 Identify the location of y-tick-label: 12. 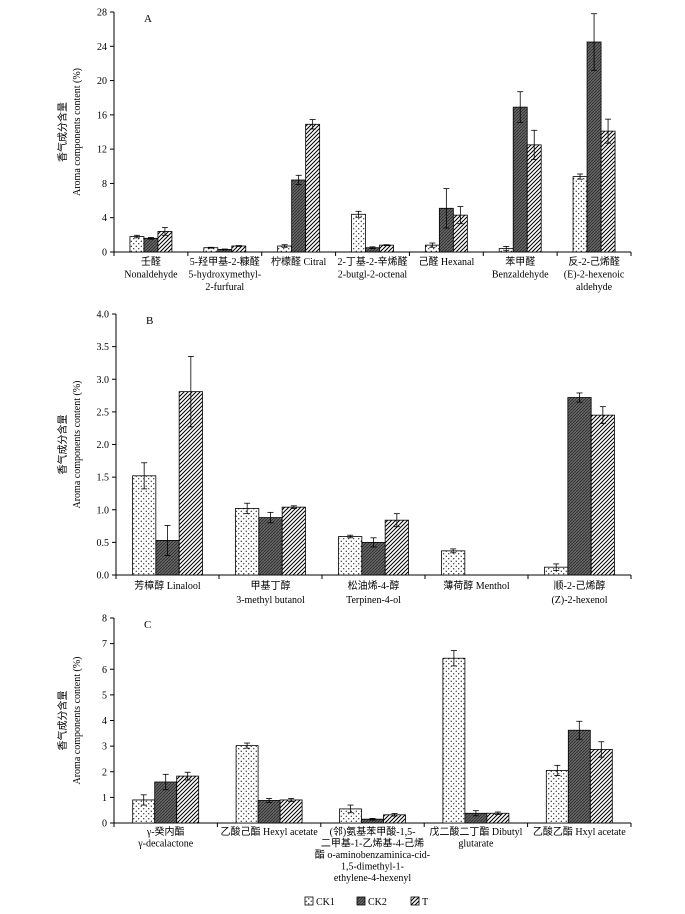
(102, 150).